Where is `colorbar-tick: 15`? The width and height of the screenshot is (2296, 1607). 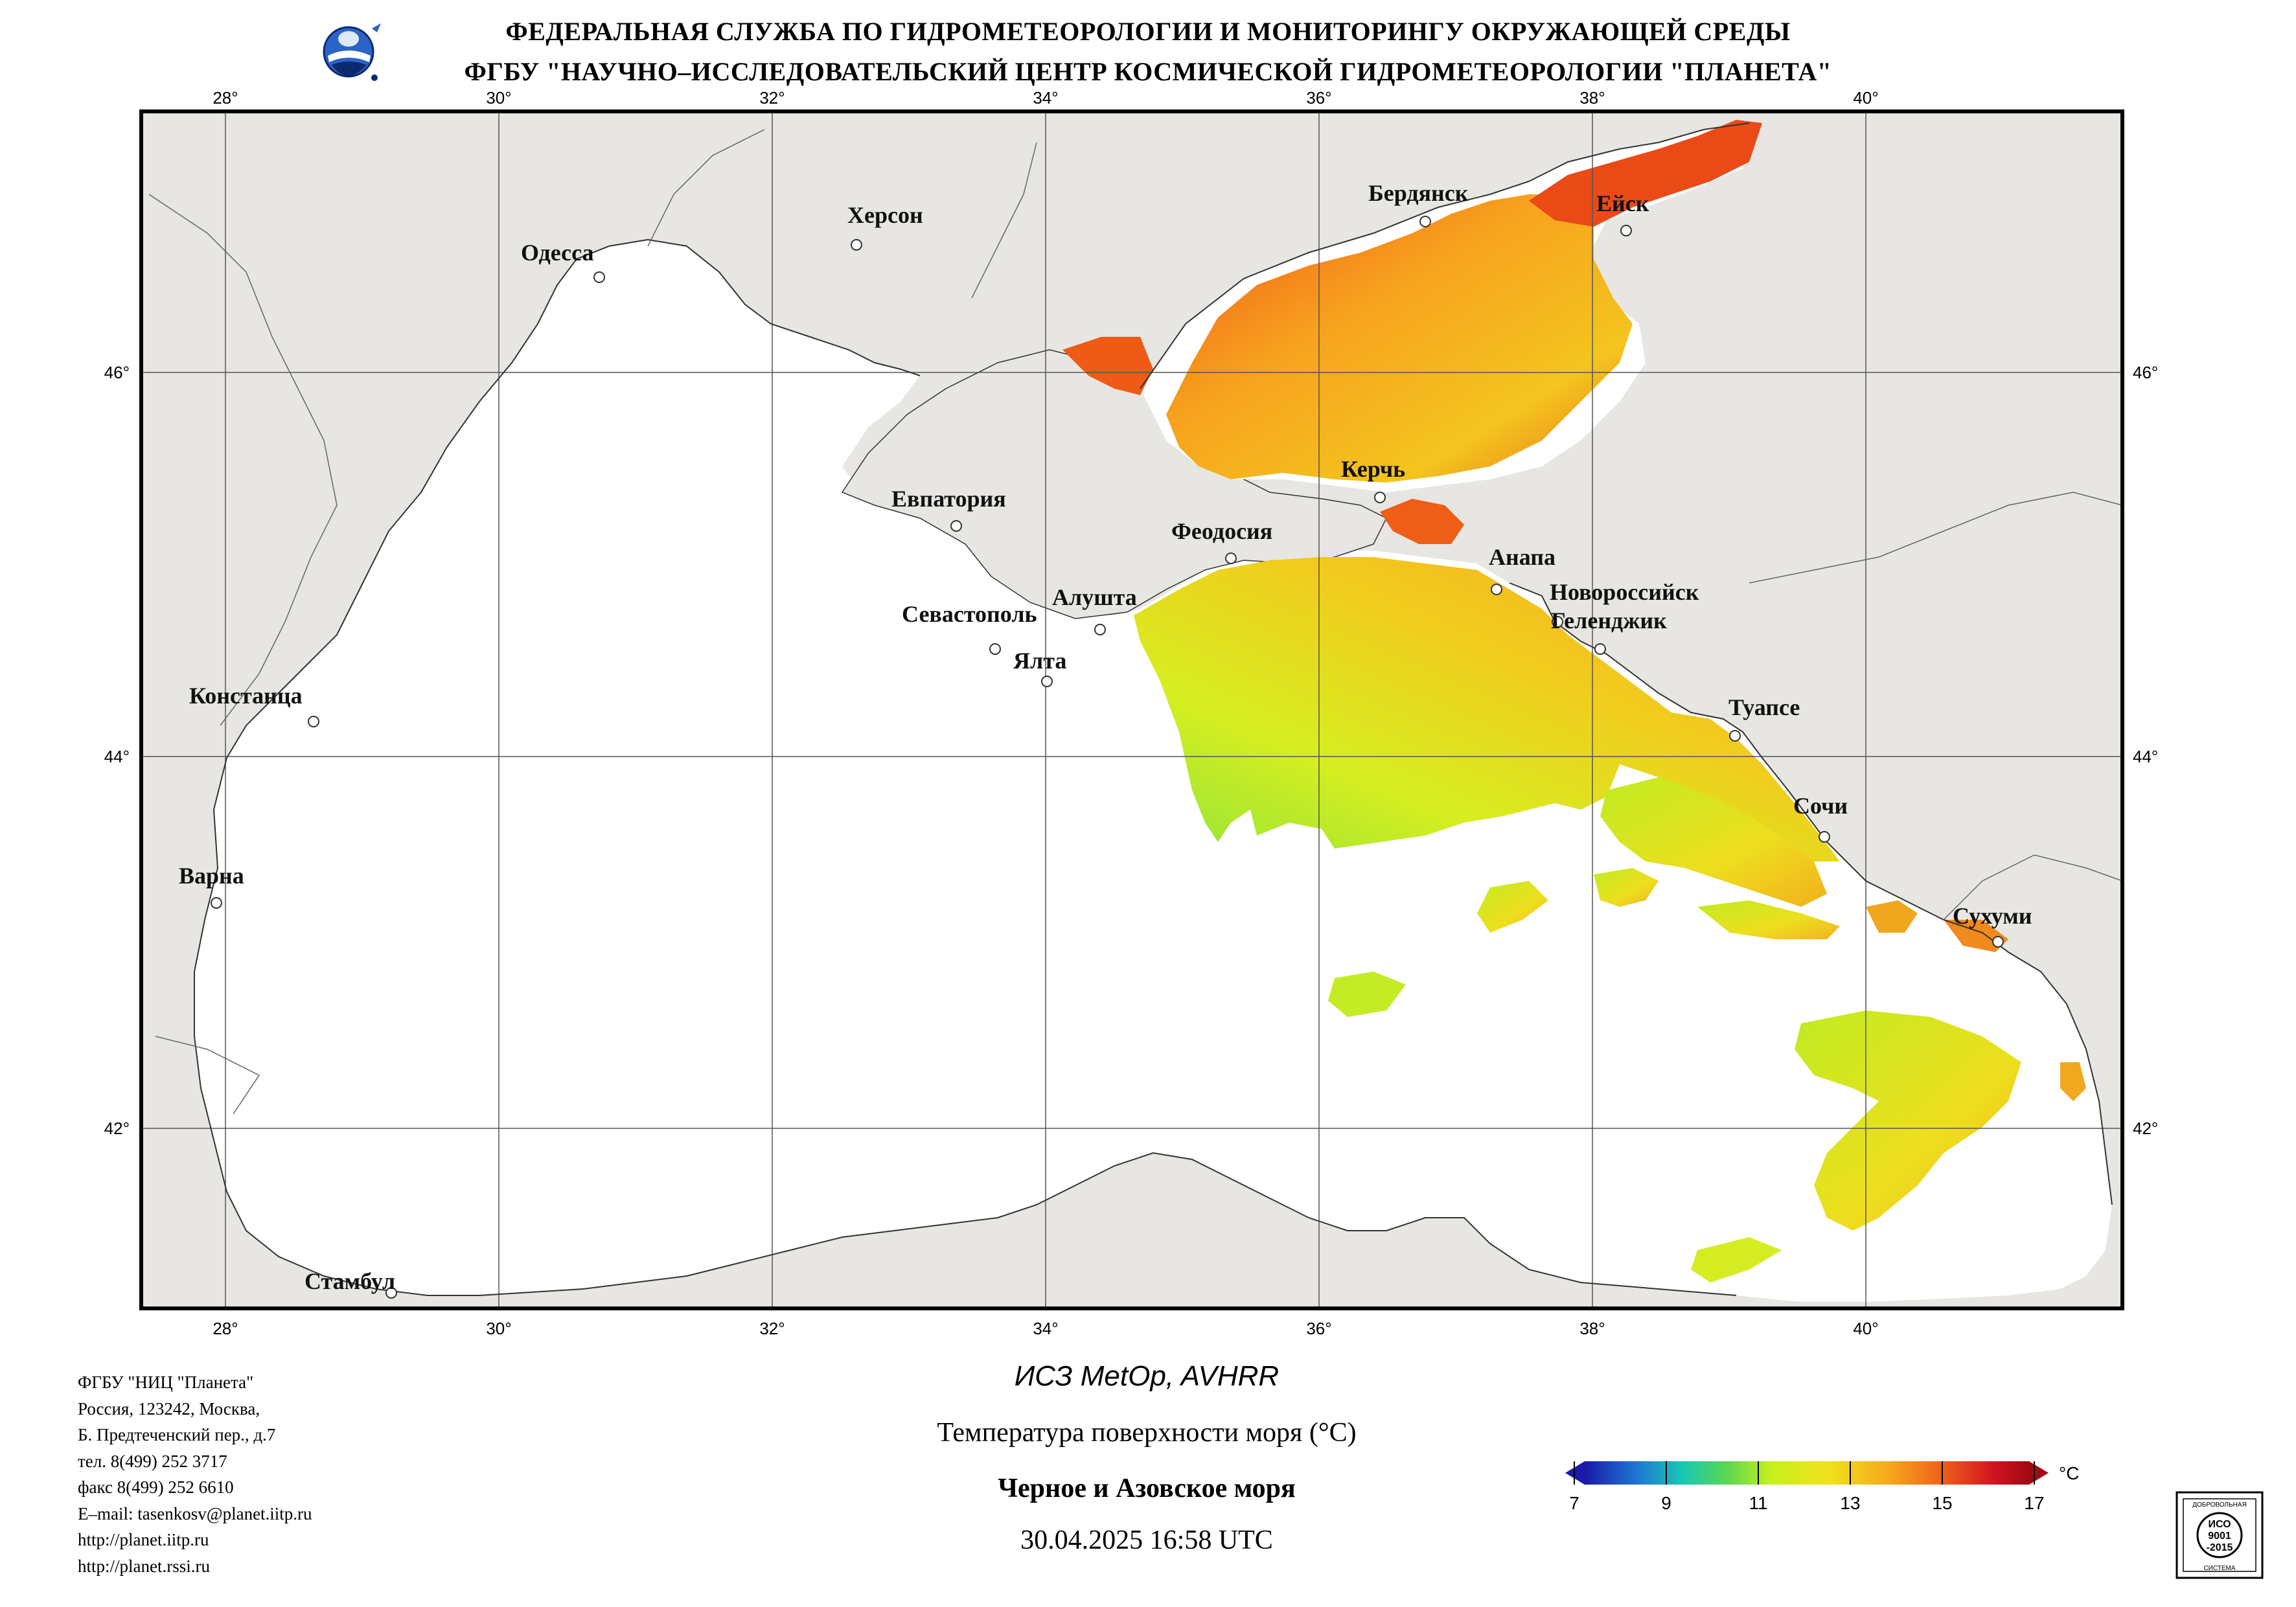 colorbar-tick: 15 is located at coordinates (1942, 1503).